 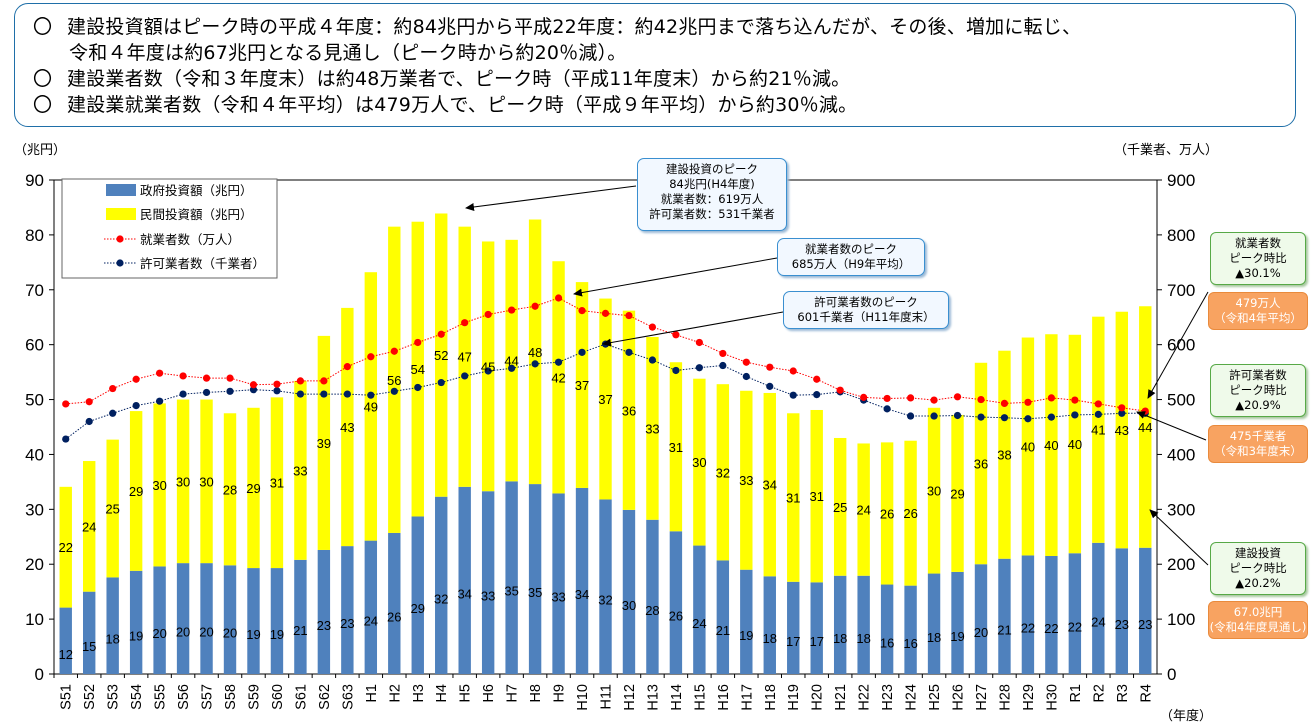 I want to click on x-category-label: H21, so click(x=841, y=697).